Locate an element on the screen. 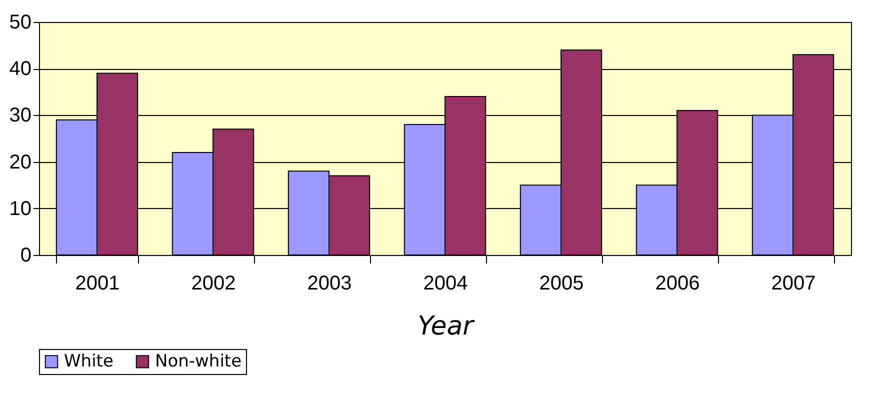 Image resolution: width=872 pixels, height=411 pixels. y-tick-label: 30 is located at coordinates (20, 115).